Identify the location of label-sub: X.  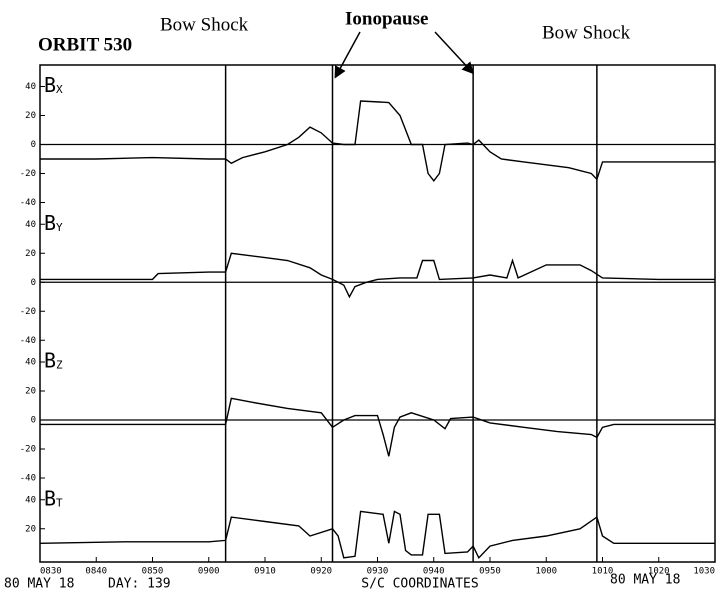
(59, 89).